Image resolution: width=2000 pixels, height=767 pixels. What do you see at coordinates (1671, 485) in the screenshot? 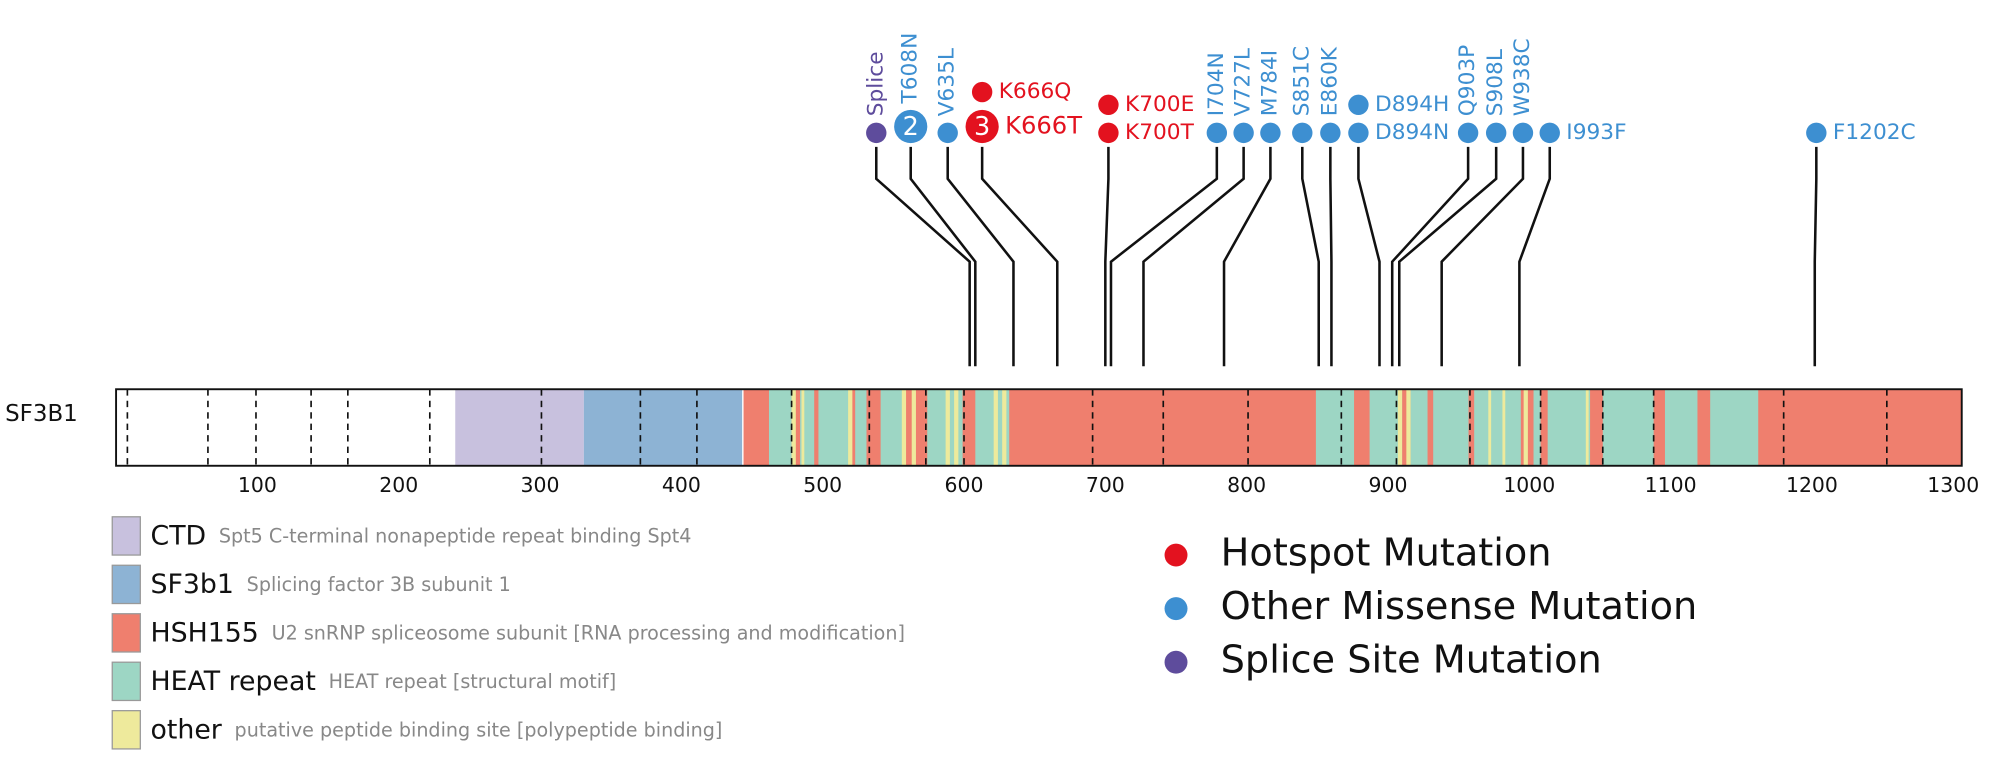
I see `x-tick-label: 1100` at bounding box center [1671, 485].